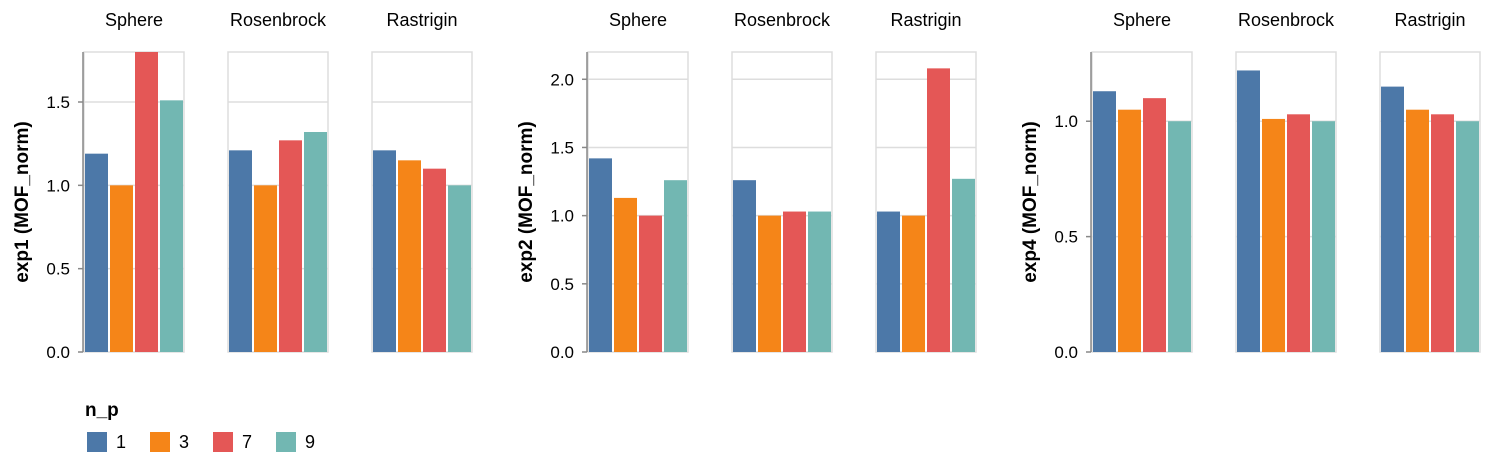 The width and height of the screenshot is (1492, 467). I want to click on y-tick-label: 2.0, so click(562, 79).